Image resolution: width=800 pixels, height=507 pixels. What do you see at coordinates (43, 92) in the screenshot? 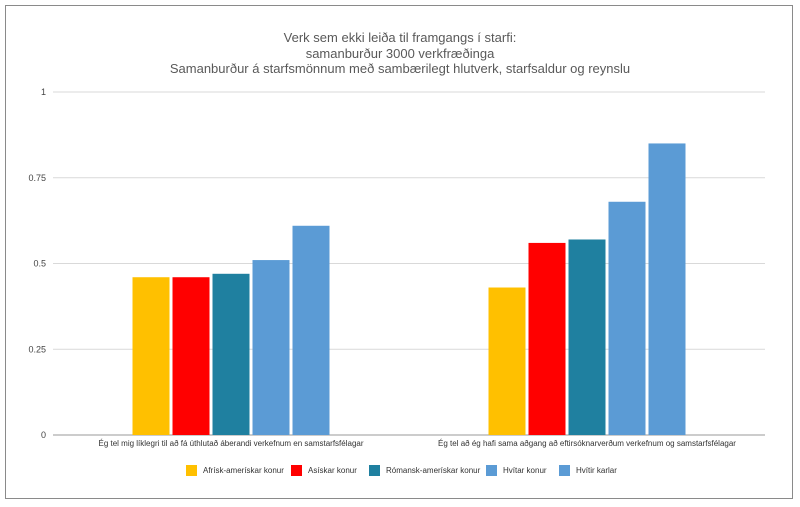
I see `y-tick-label: 1` at bounding box center [43, 92].